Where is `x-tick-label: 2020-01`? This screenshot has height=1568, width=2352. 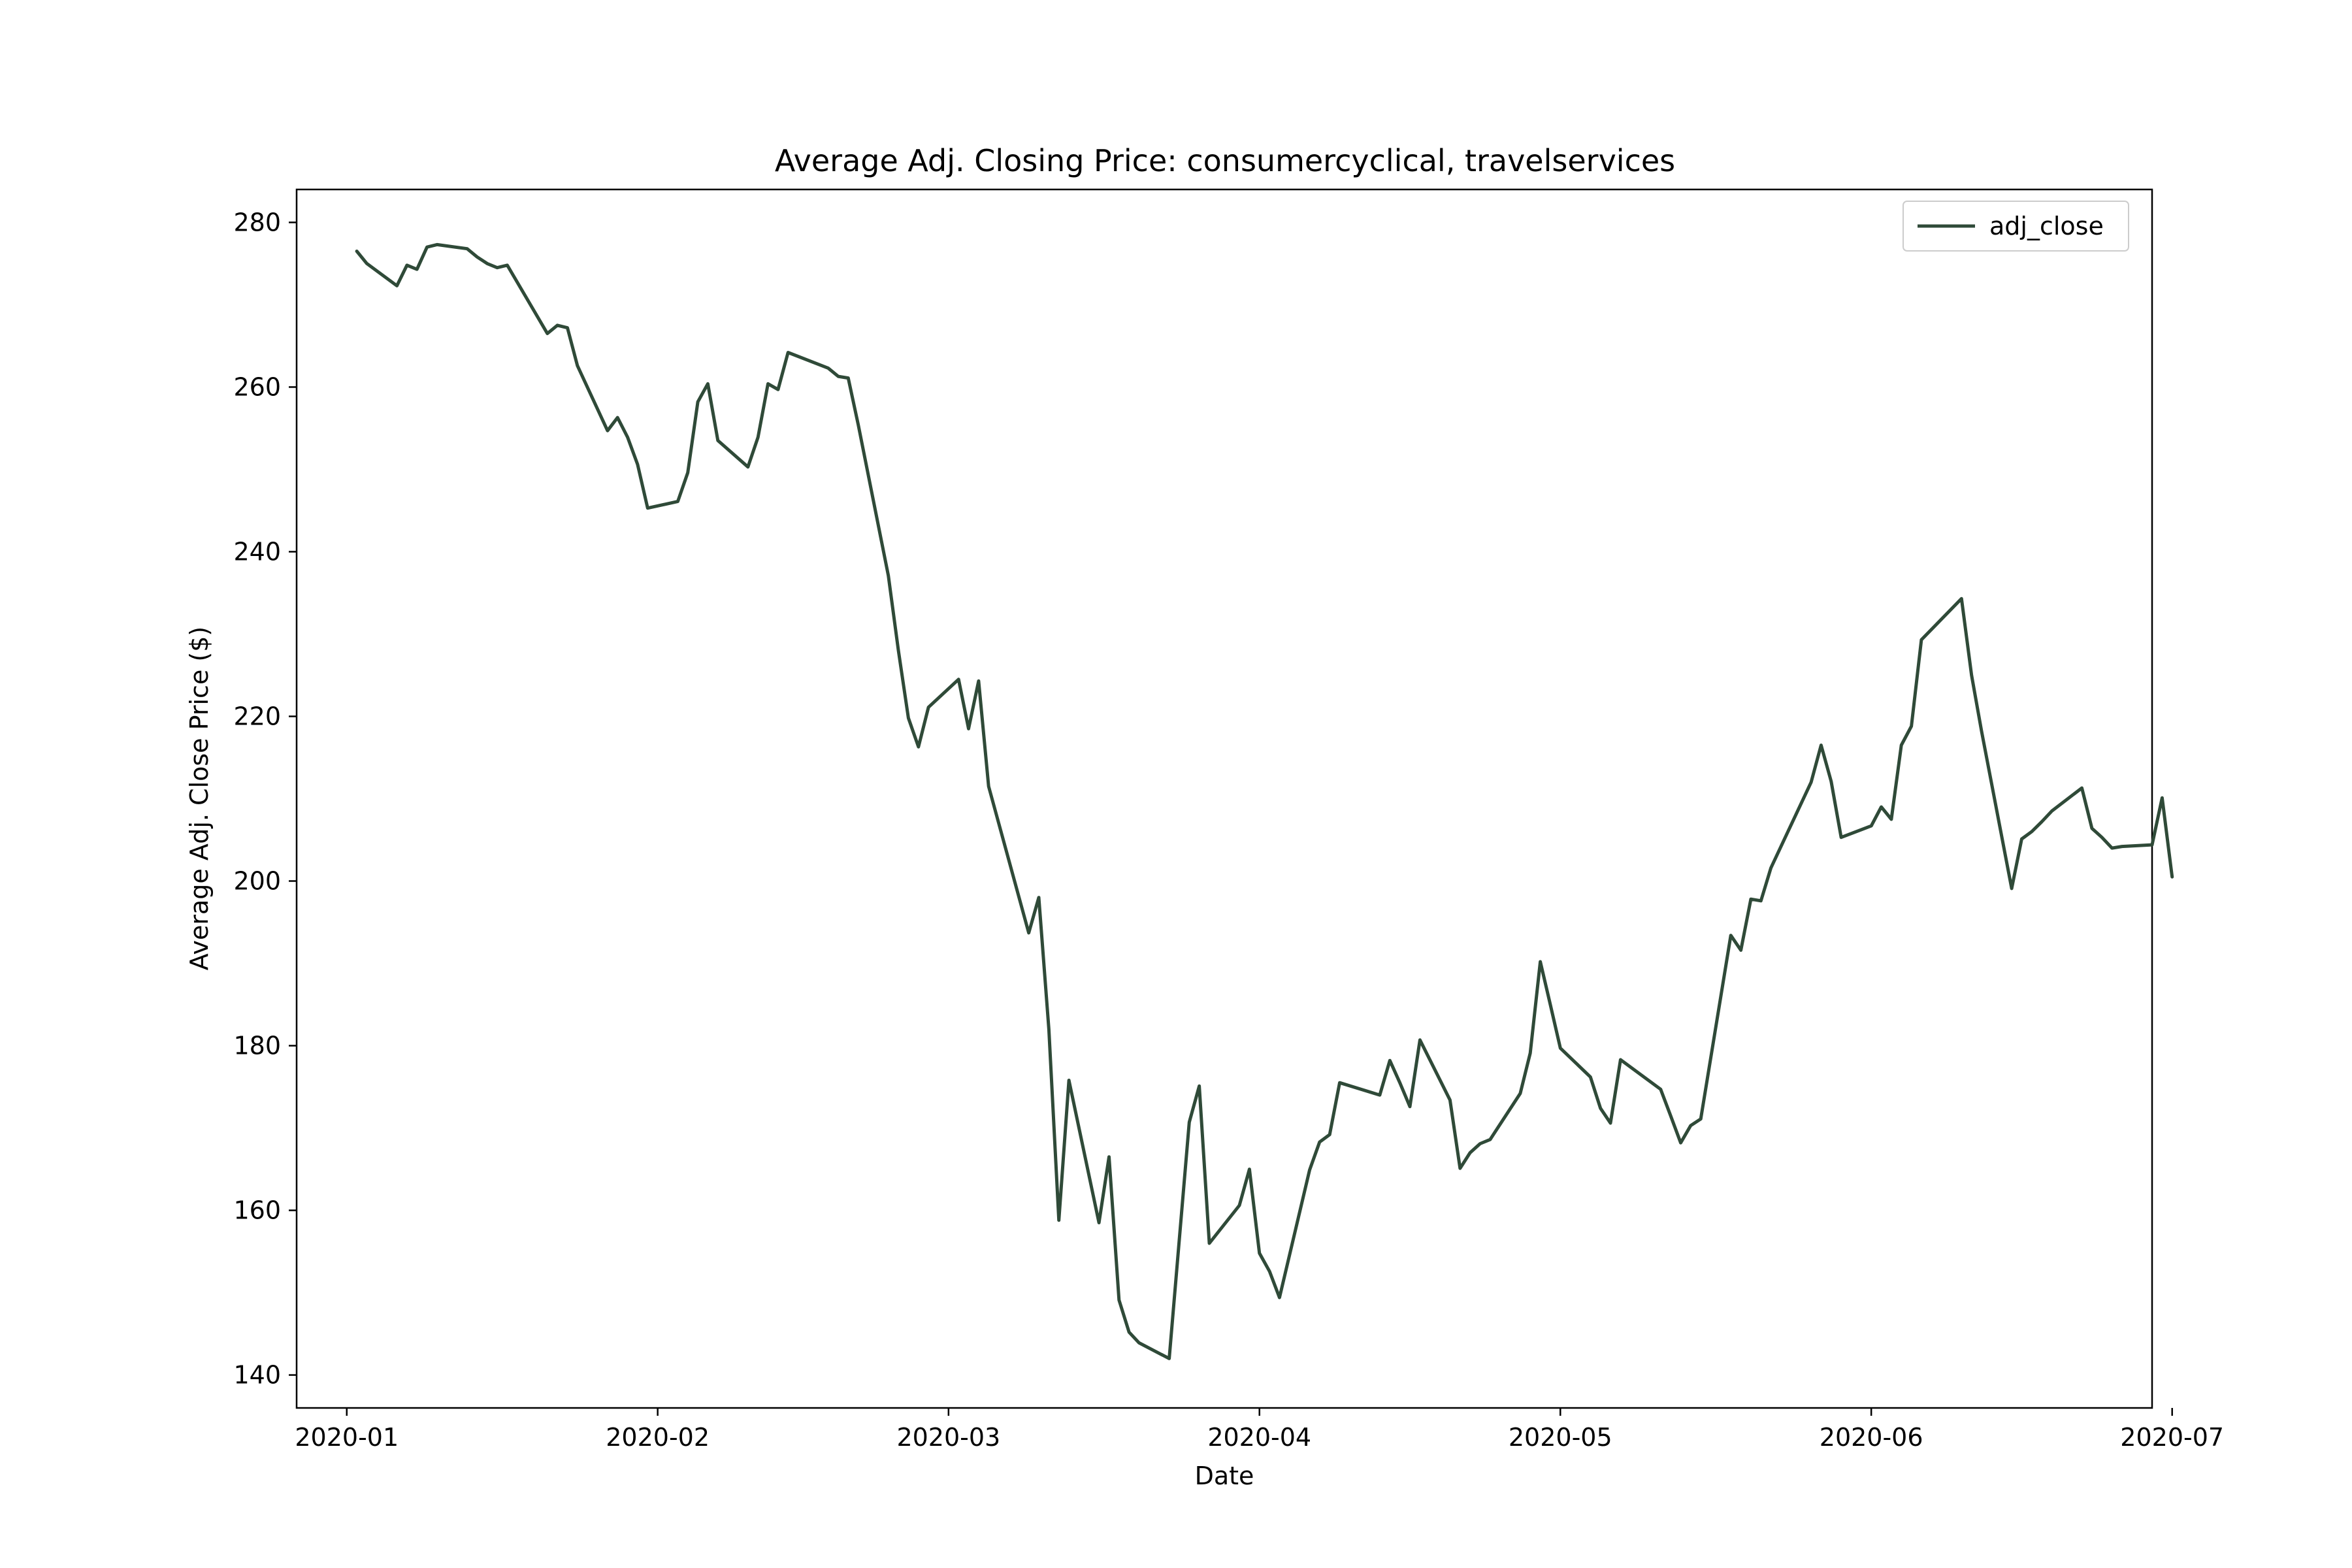 x-tick-label: 2020-01 is located at coordinates (347, 1437).